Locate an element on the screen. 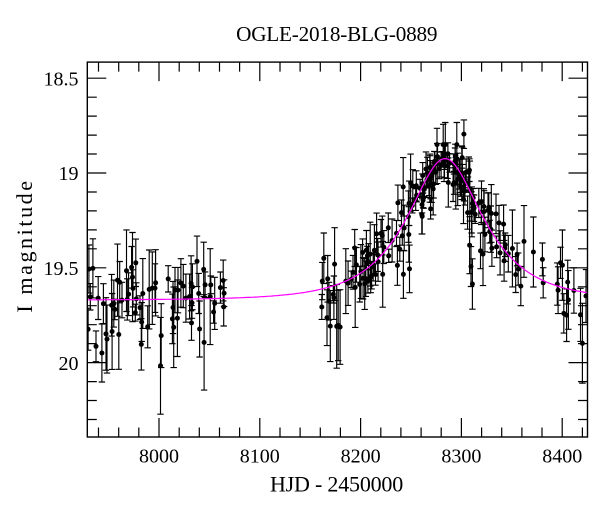 The height and width of the screenshot is (512, 600). svg-text: 18.5 is located at coordinates (61, 79).